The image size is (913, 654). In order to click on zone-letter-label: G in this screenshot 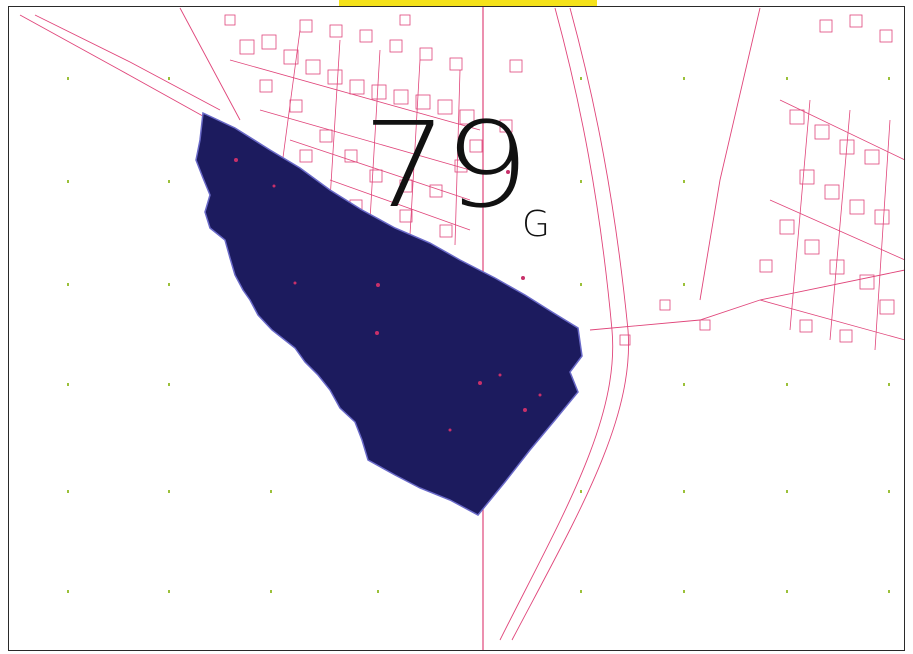, I will do `click(536, 224)`.